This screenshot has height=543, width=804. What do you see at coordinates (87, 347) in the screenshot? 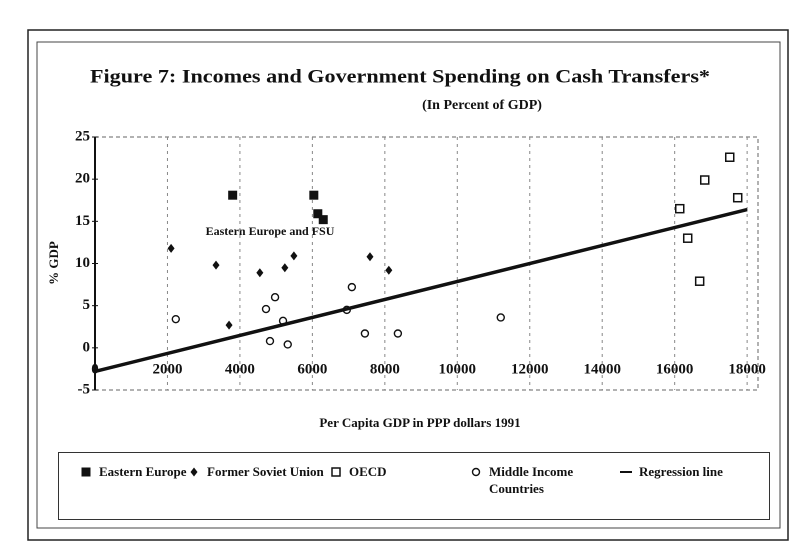
I see `y-tick-label: 0` at bounding box center [87, 347].